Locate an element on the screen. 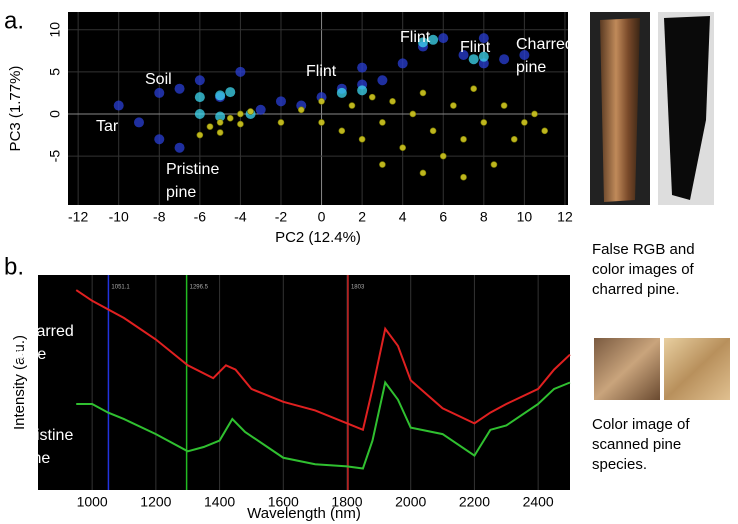  x-tick-label: 1600 is located at coordinates (283, 502).